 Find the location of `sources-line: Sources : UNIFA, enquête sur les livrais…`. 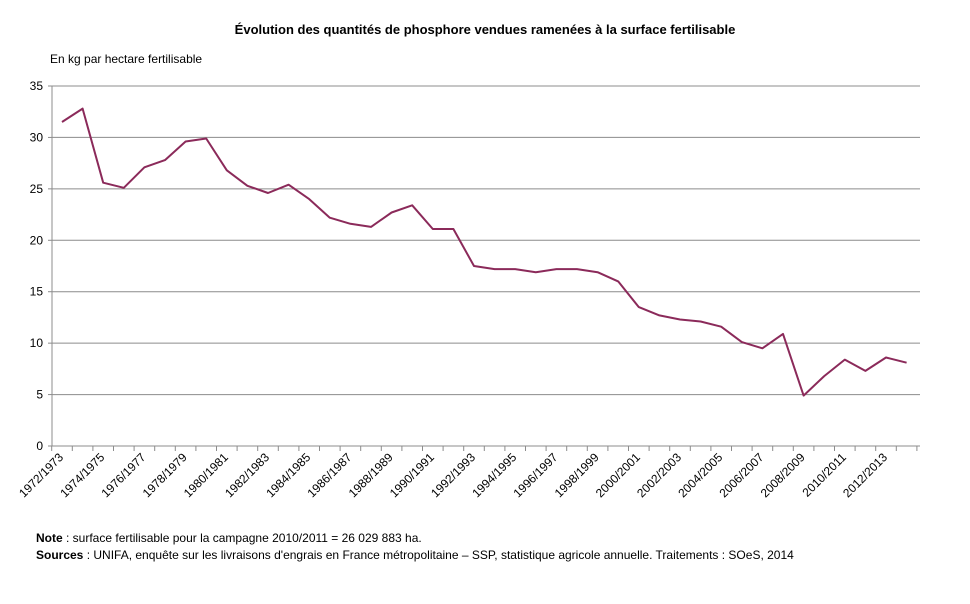

sources-line: Sources : UNIFA, enquête sur les livrais… is located at coordinates (426, 555).